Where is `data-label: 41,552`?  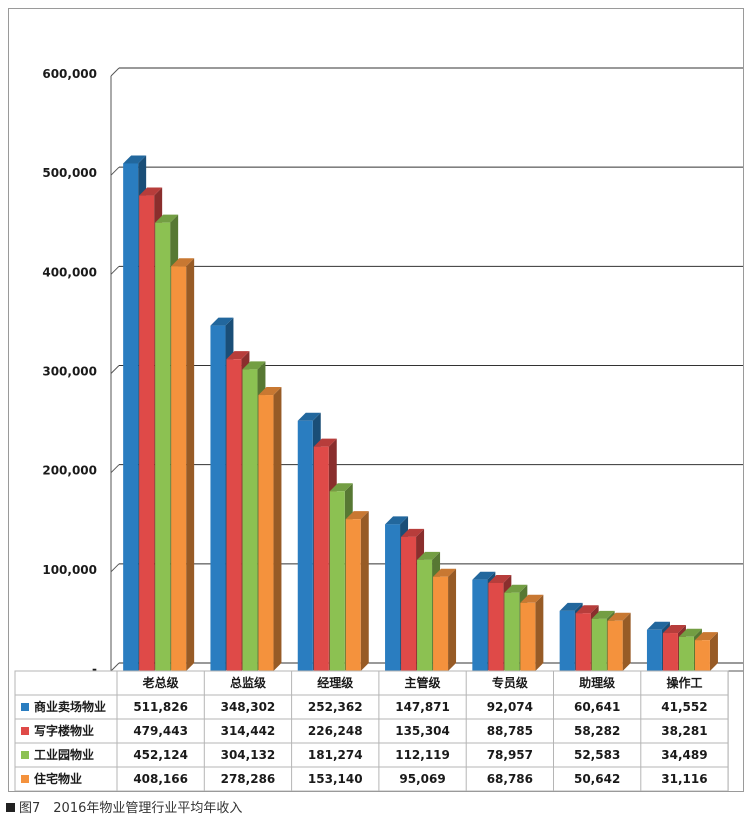
data-label: 41,552 is located at coordinates (684, 707).